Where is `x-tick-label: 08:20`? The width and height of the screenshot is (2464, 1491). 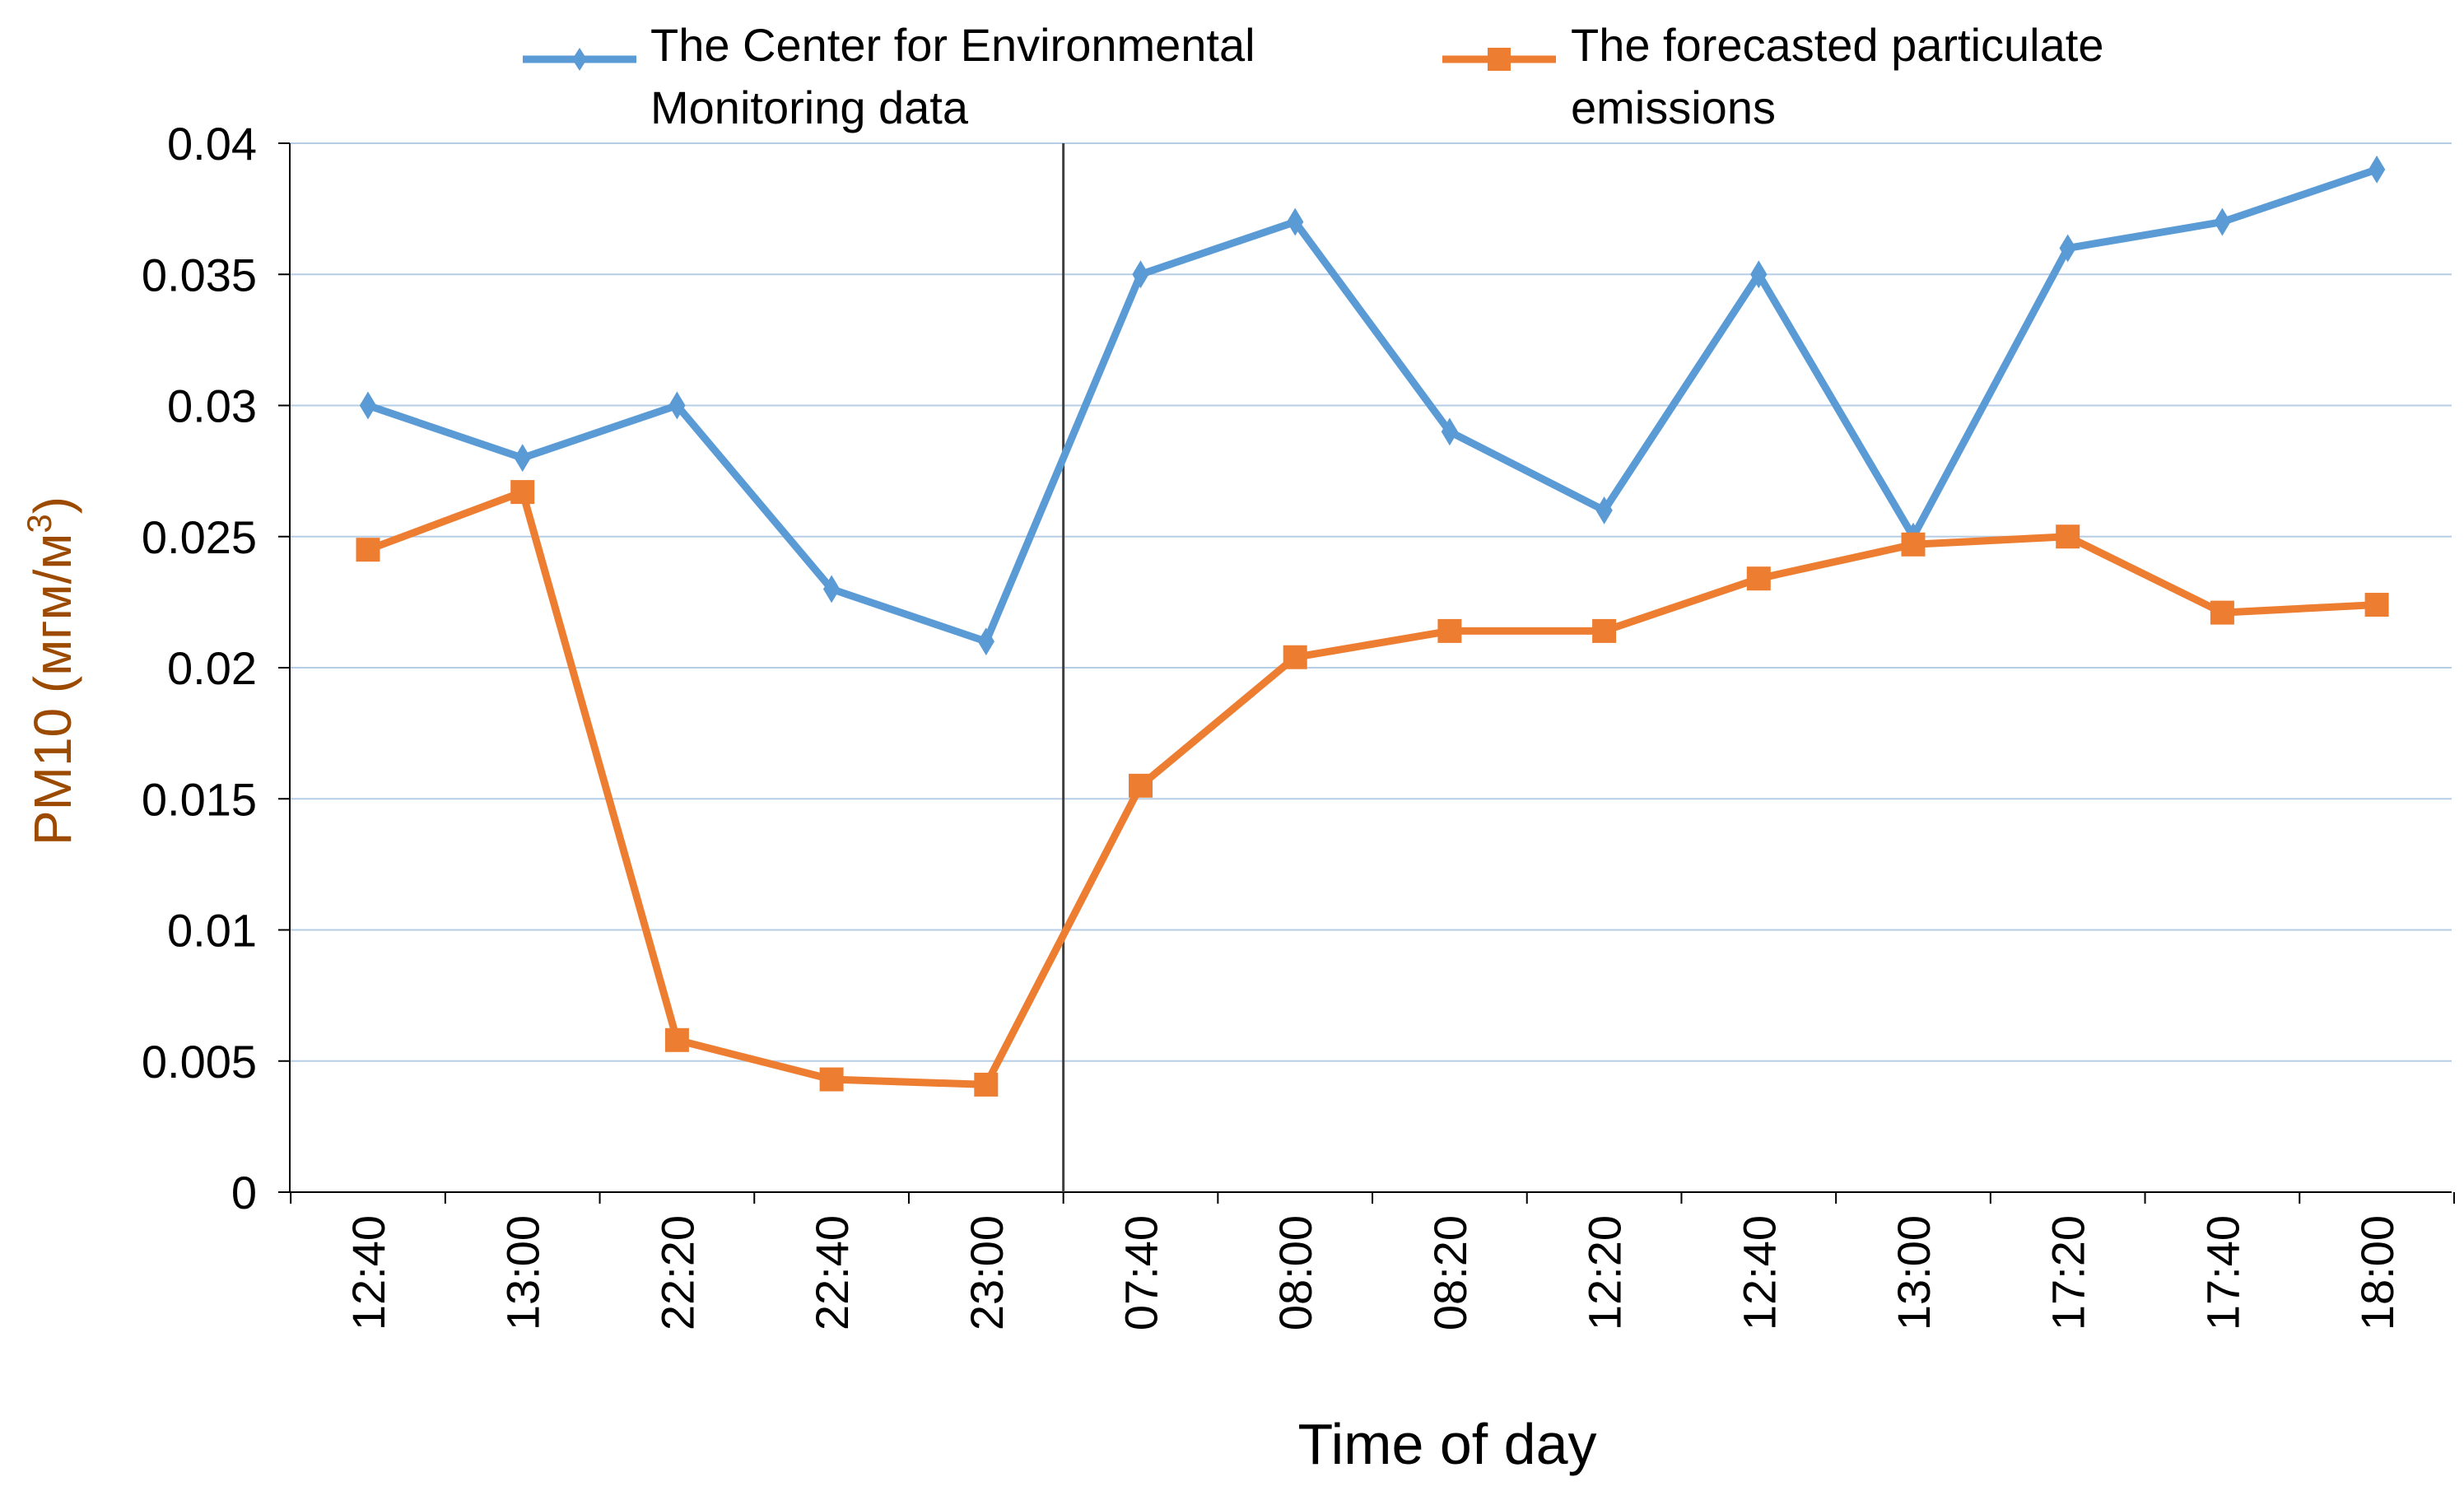 x-tick-label: 08:20 is located at coordinates (1450, 1272).